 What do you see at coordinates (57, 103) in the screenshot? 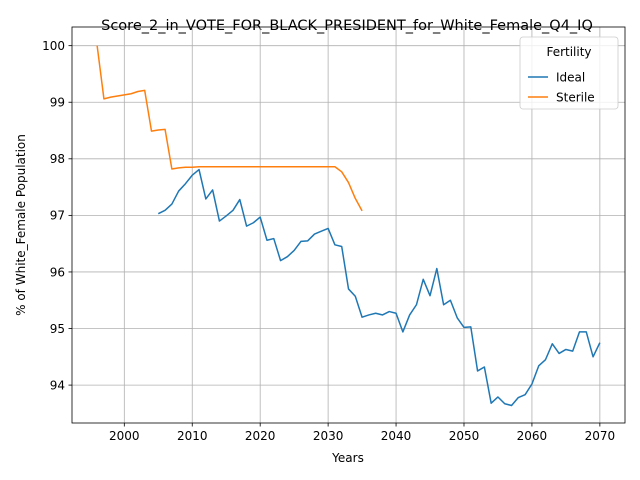
I see `y-tick-label: 99` at bounding box center [57, 103].